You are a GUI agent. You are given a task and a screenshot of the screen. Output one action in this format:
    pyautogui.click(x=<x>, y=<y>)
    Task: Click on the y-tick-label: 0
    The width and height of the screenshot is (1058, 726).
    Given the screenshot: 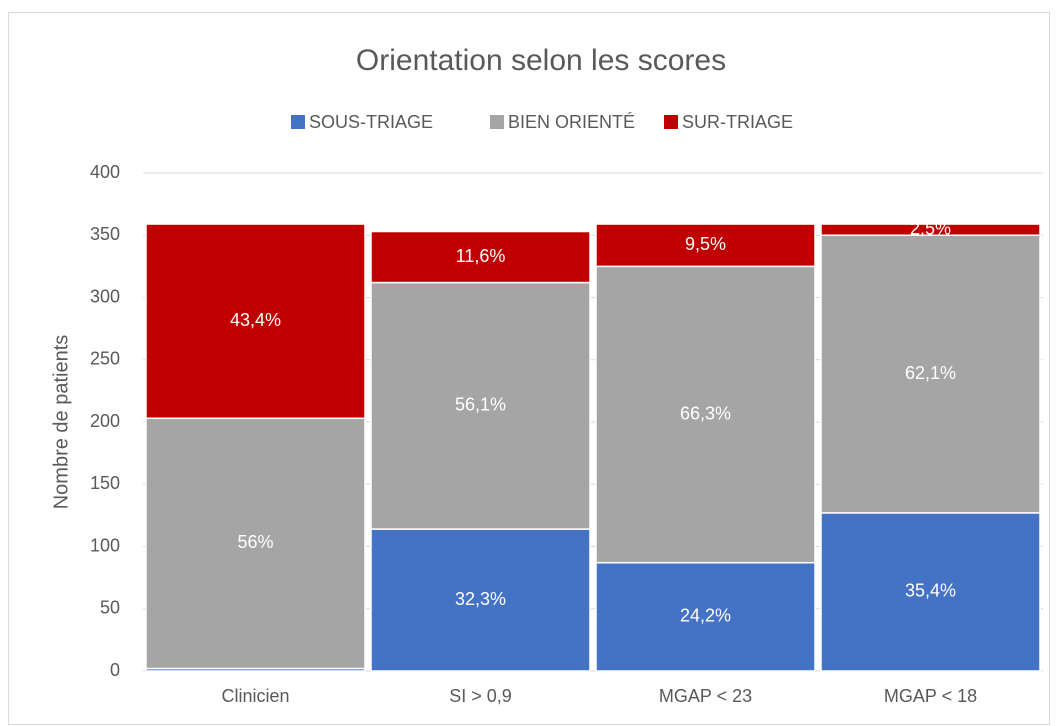 What is the action you would take?
    pyautogui.click(x=115, y=670)
    